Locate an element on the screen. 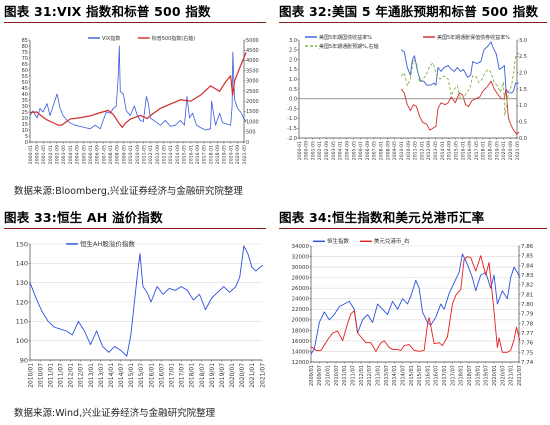 This screenshot has height=425, width=550. fig32-xtick-label: 2002-01 is located at coordinates (320, 150).